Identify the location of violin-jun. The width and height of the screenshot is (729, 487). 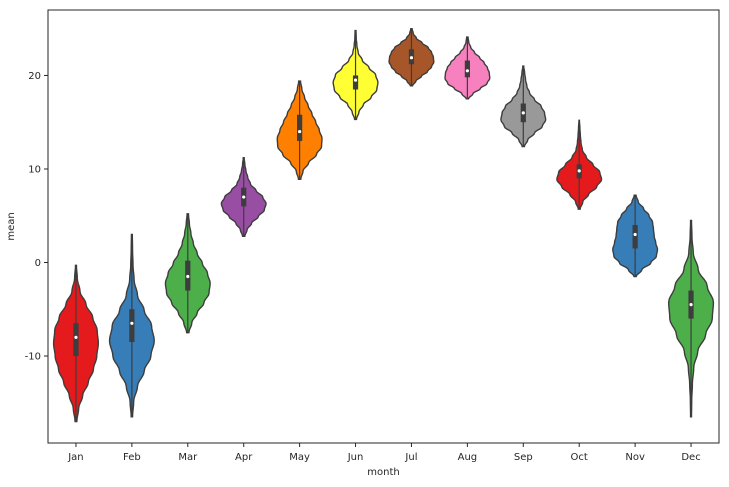
(355, 75).